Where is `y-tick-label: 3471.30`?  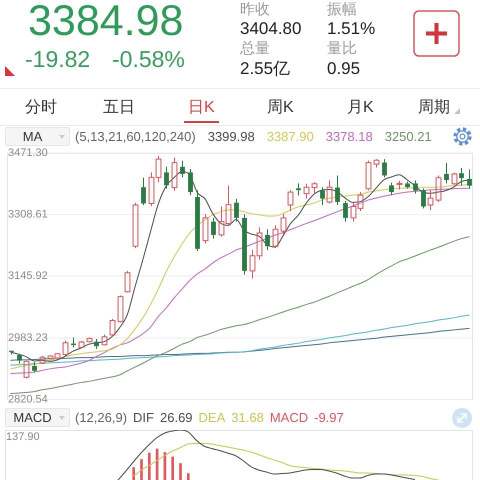 y-tick-label: 3471.30 is located at coordinates (28, 153).